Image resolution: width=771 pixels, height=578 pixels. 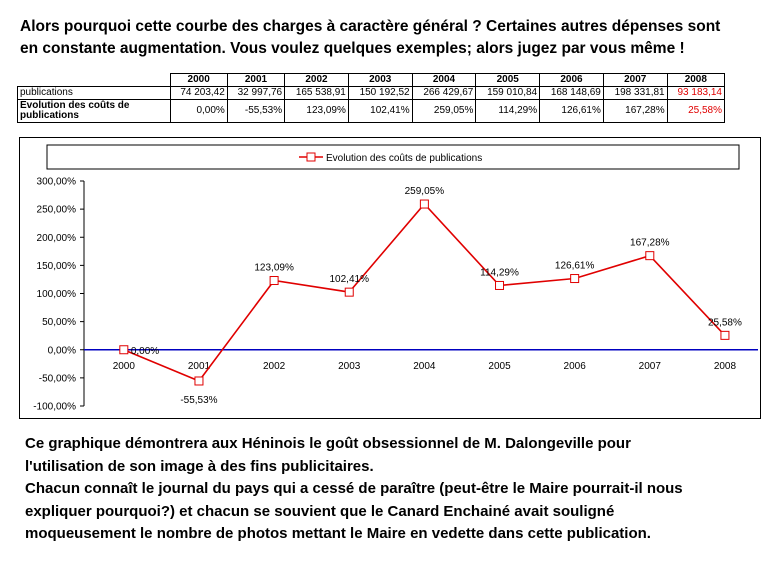 I want to click on x-tick-label: 2001, so click(x=199, y=366).